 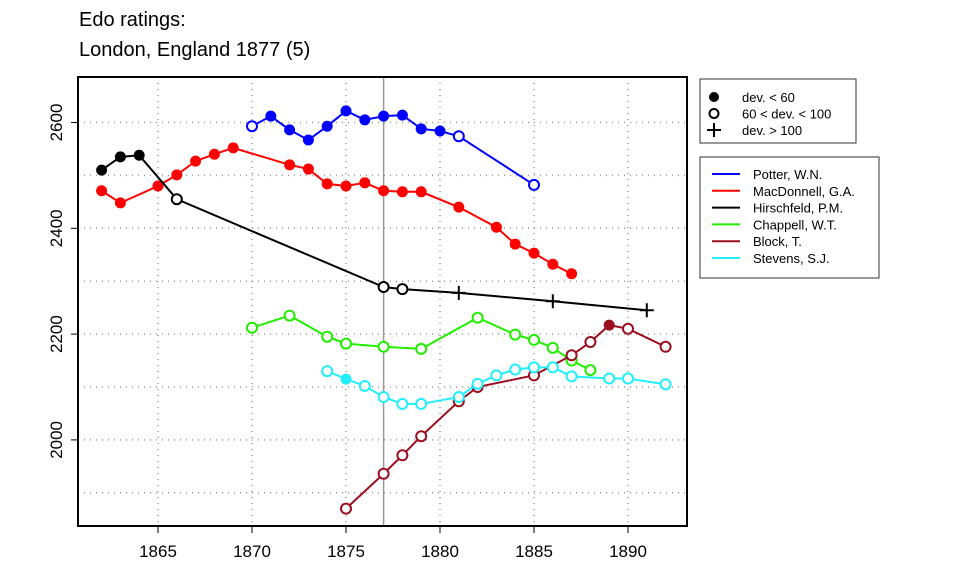 I want to click on series-legend-label: Hirschfeld, P.M., so click(x=798, y=208).